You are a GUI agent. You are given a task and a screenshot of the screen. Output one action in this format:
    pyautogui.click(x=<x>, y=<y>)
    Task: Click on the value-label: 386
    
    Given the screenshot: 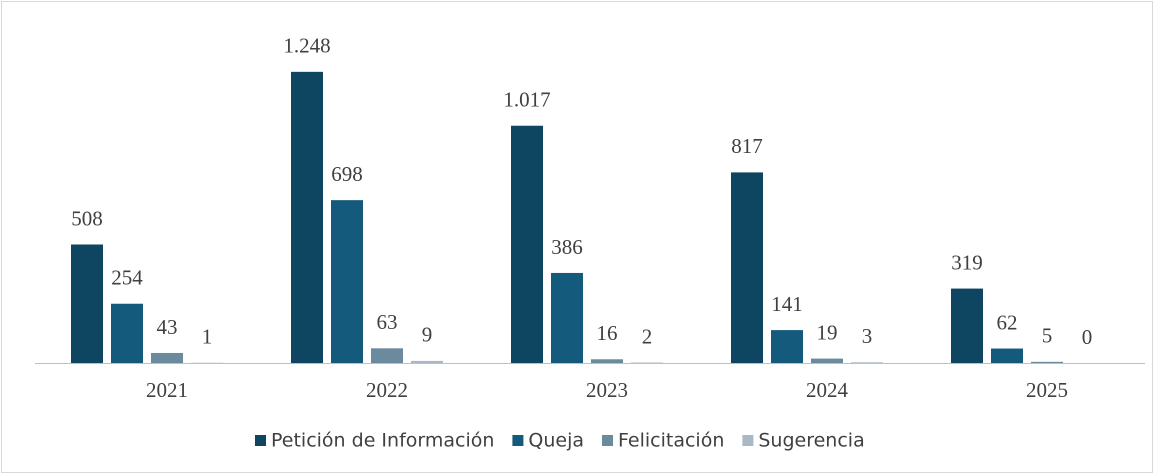 What is the action you would take?
    pyautogui.click(x=567, y=247)
    